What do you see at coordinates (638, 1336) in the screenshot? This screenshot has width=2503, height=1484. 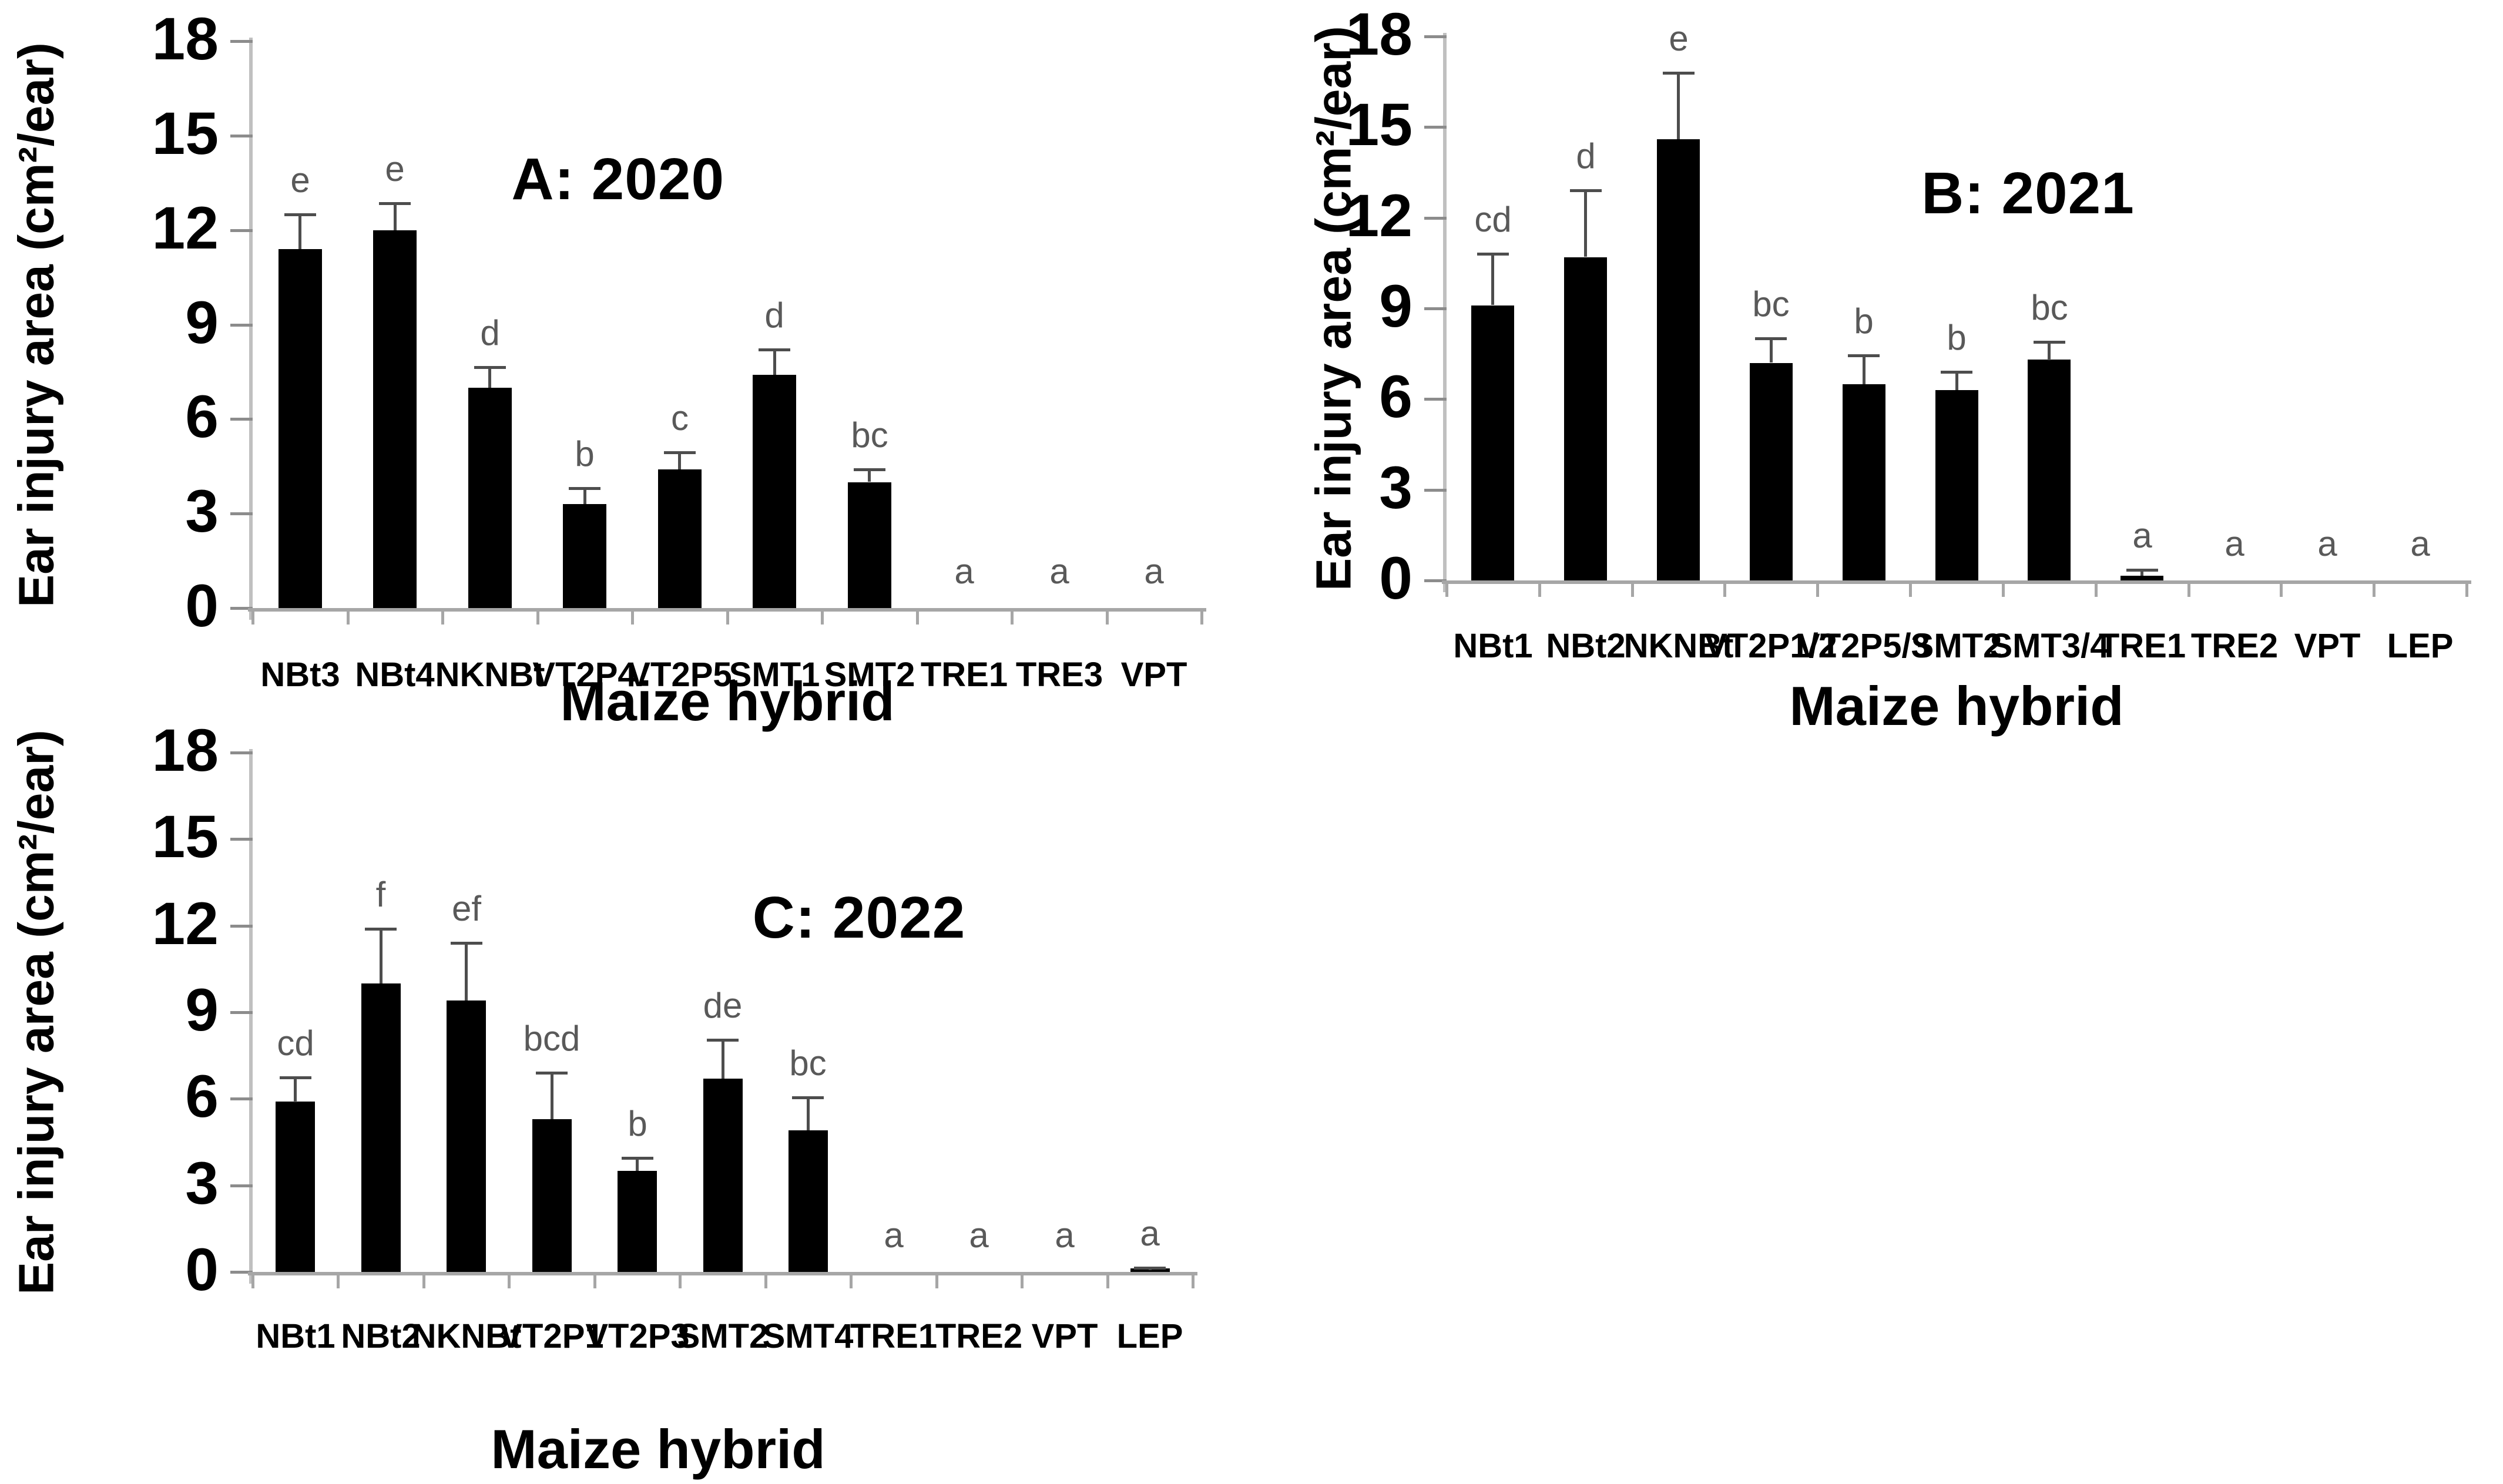 I see `x-category-label-vt2p3: VT2P3` at bounding box center [638, 1336].